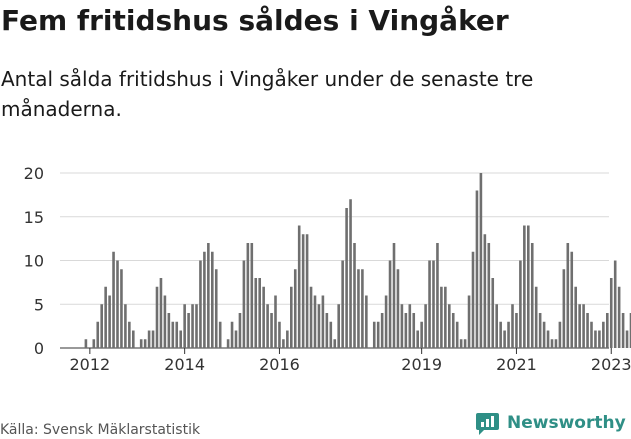  Describe the element at coordinates (279, 364) in the screenshot. I see `x-tick-label: 2016` at that location.